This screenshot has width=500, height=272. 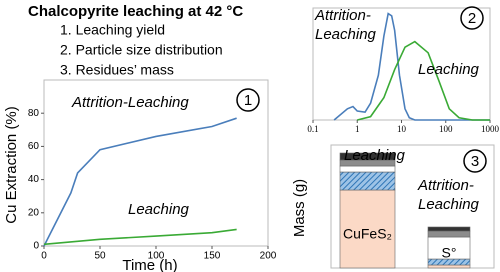 I want to click on segment-label: S°, so click(x=449, y=253).